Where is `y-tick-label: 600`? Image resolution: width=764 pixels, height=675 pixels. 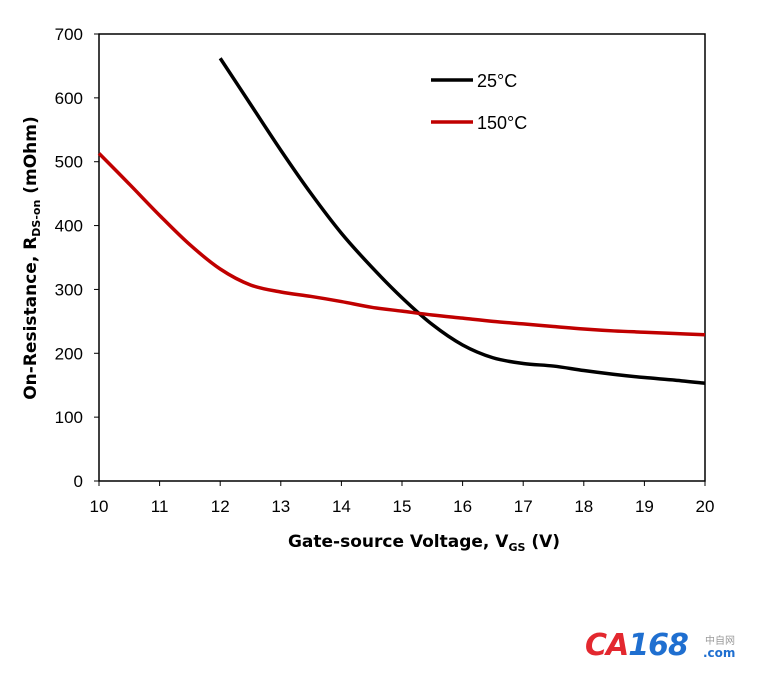
y-tick-label: 600 is located at coordinates (69, 98).